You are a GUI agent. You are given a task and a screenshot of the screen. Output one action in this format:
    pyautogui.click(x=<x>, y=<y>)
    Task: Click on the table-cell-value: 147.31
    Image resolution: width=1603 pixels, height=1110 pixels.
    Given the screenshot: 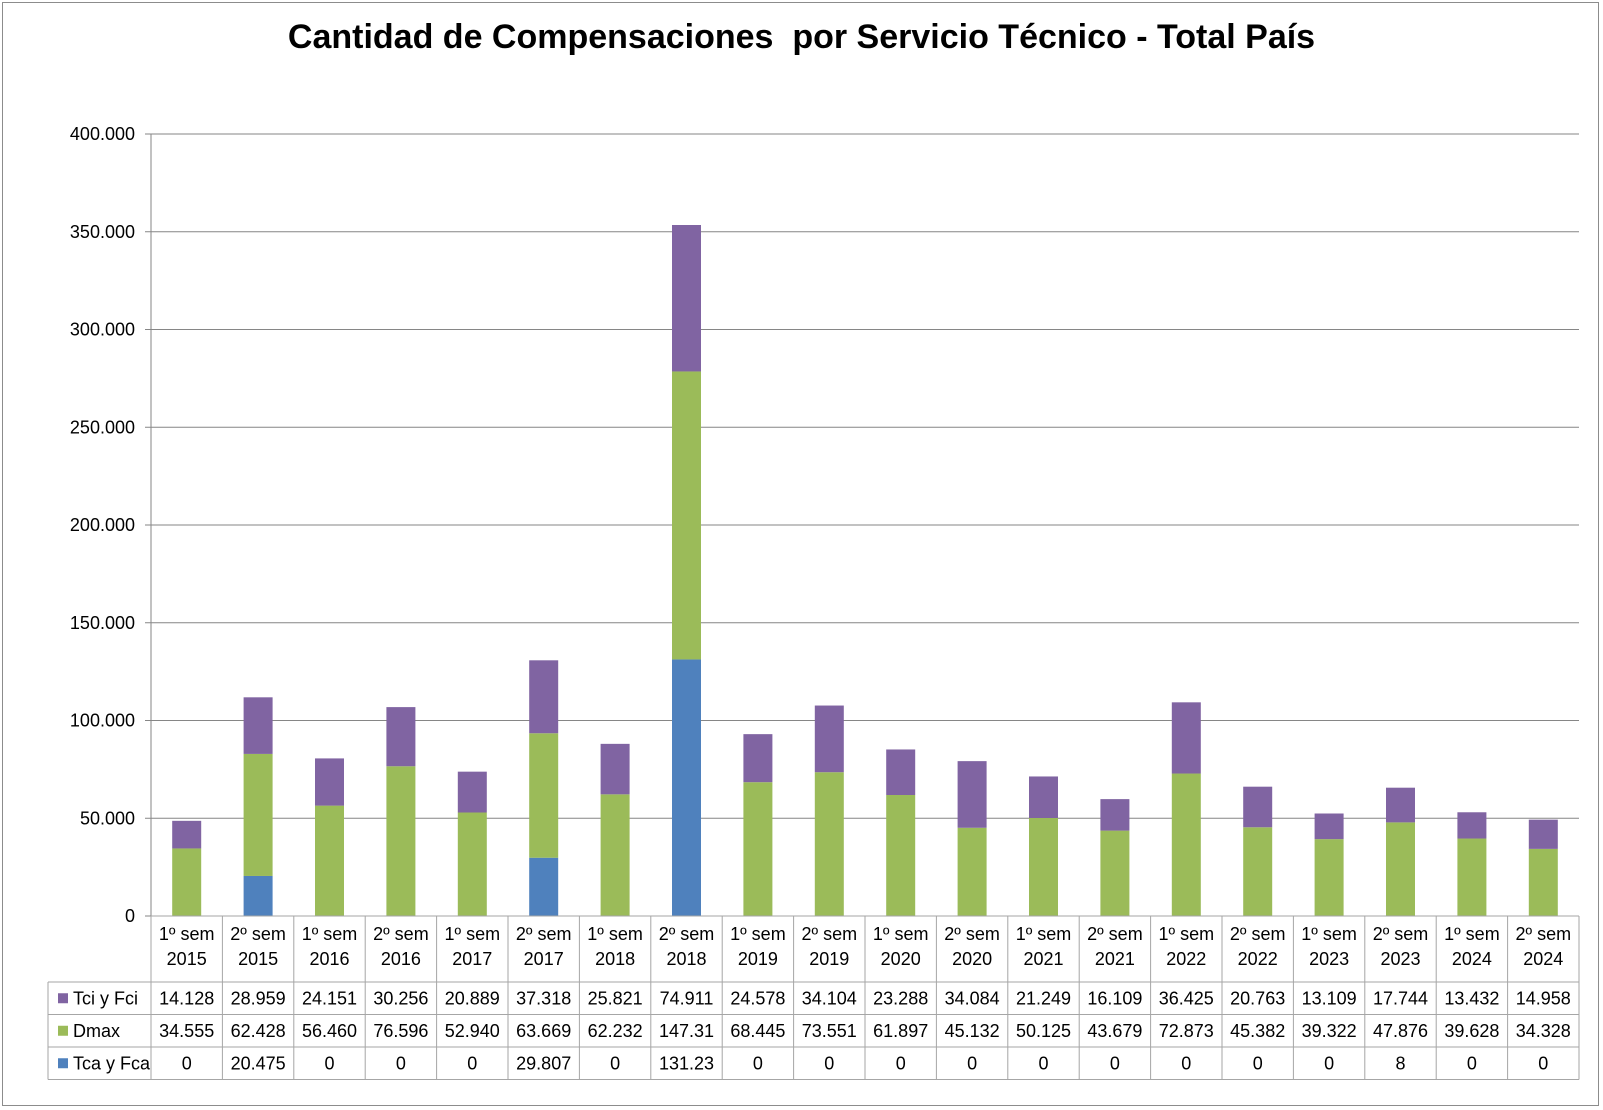 What is the action you would take?
    pyautogui.click(x=686, y=1031)
    